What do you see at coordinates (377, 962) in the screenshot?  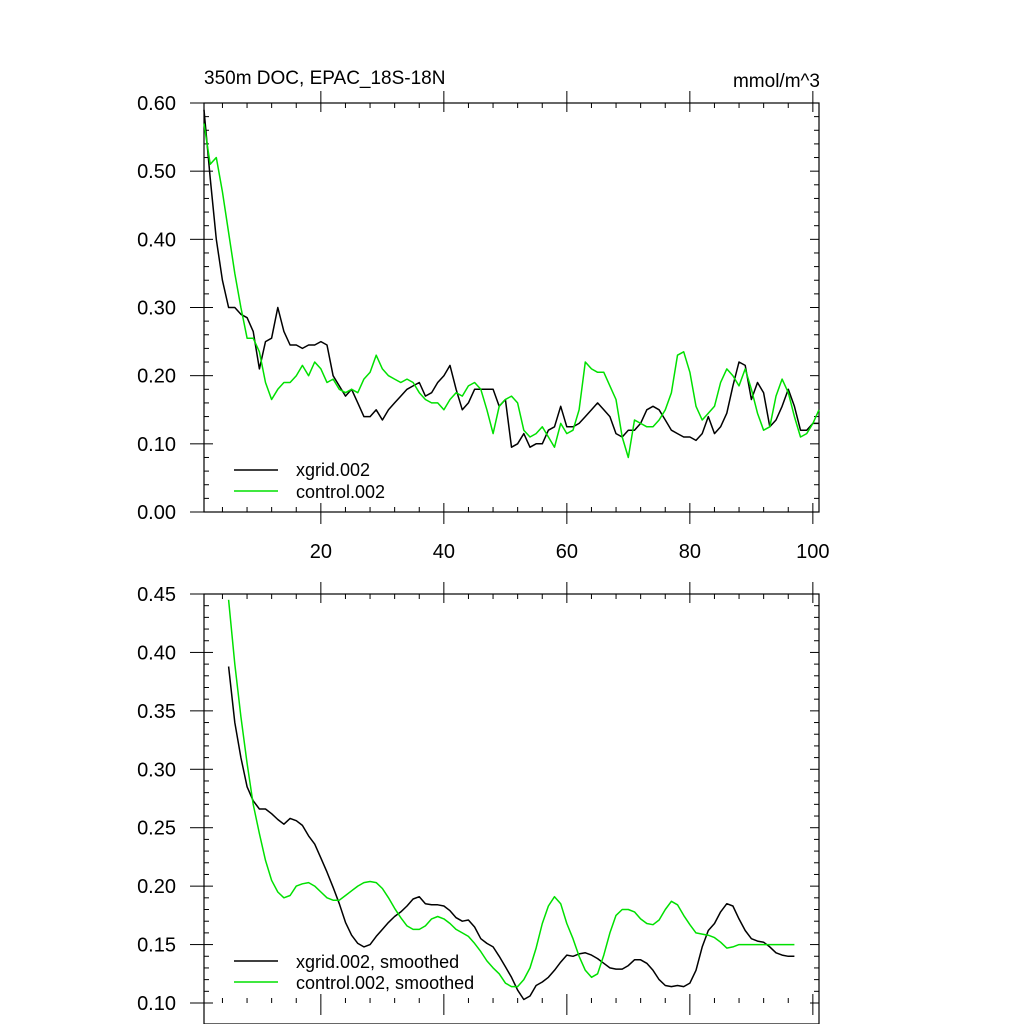 I see `legend-label-xgrid-smoothed: xgrid.002, smoothed` at bounding box center [377, 962].